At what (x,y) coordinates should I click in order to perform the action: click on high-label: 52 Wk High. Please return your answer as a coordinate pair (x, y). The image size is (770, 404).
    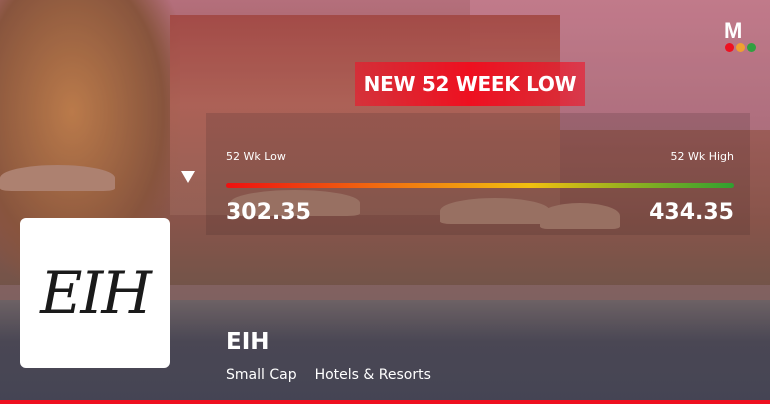
    Looking at the image, I should click on (702, 156).